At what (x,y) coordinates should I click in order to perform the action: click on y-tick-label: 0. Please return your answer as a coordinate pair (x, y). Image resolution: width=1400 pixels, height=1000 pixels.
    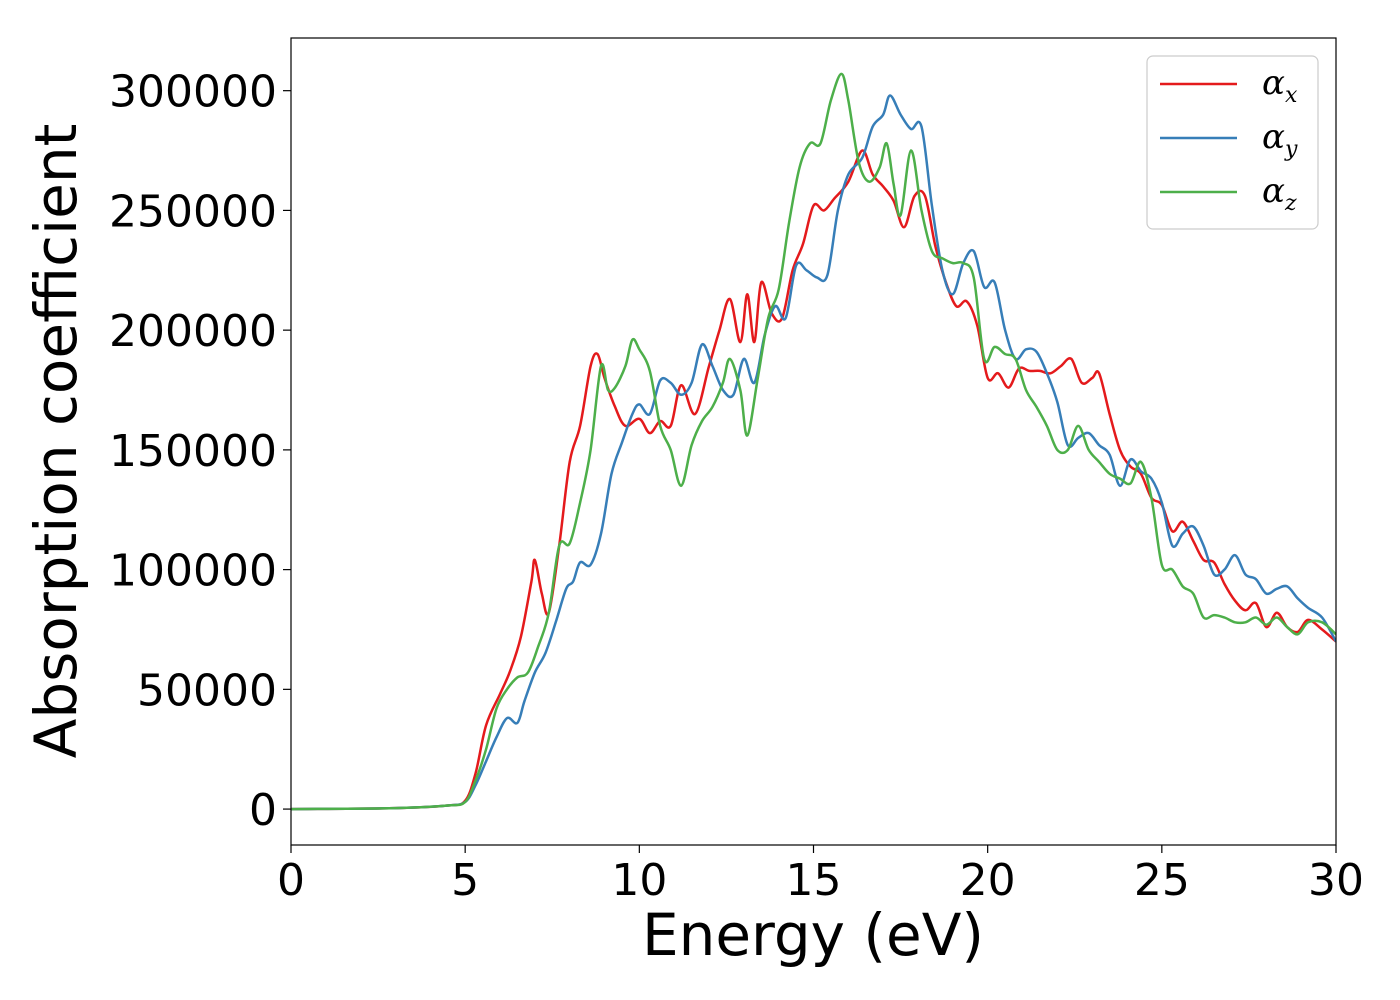
    Looking at the image, I should click on (263, 810).